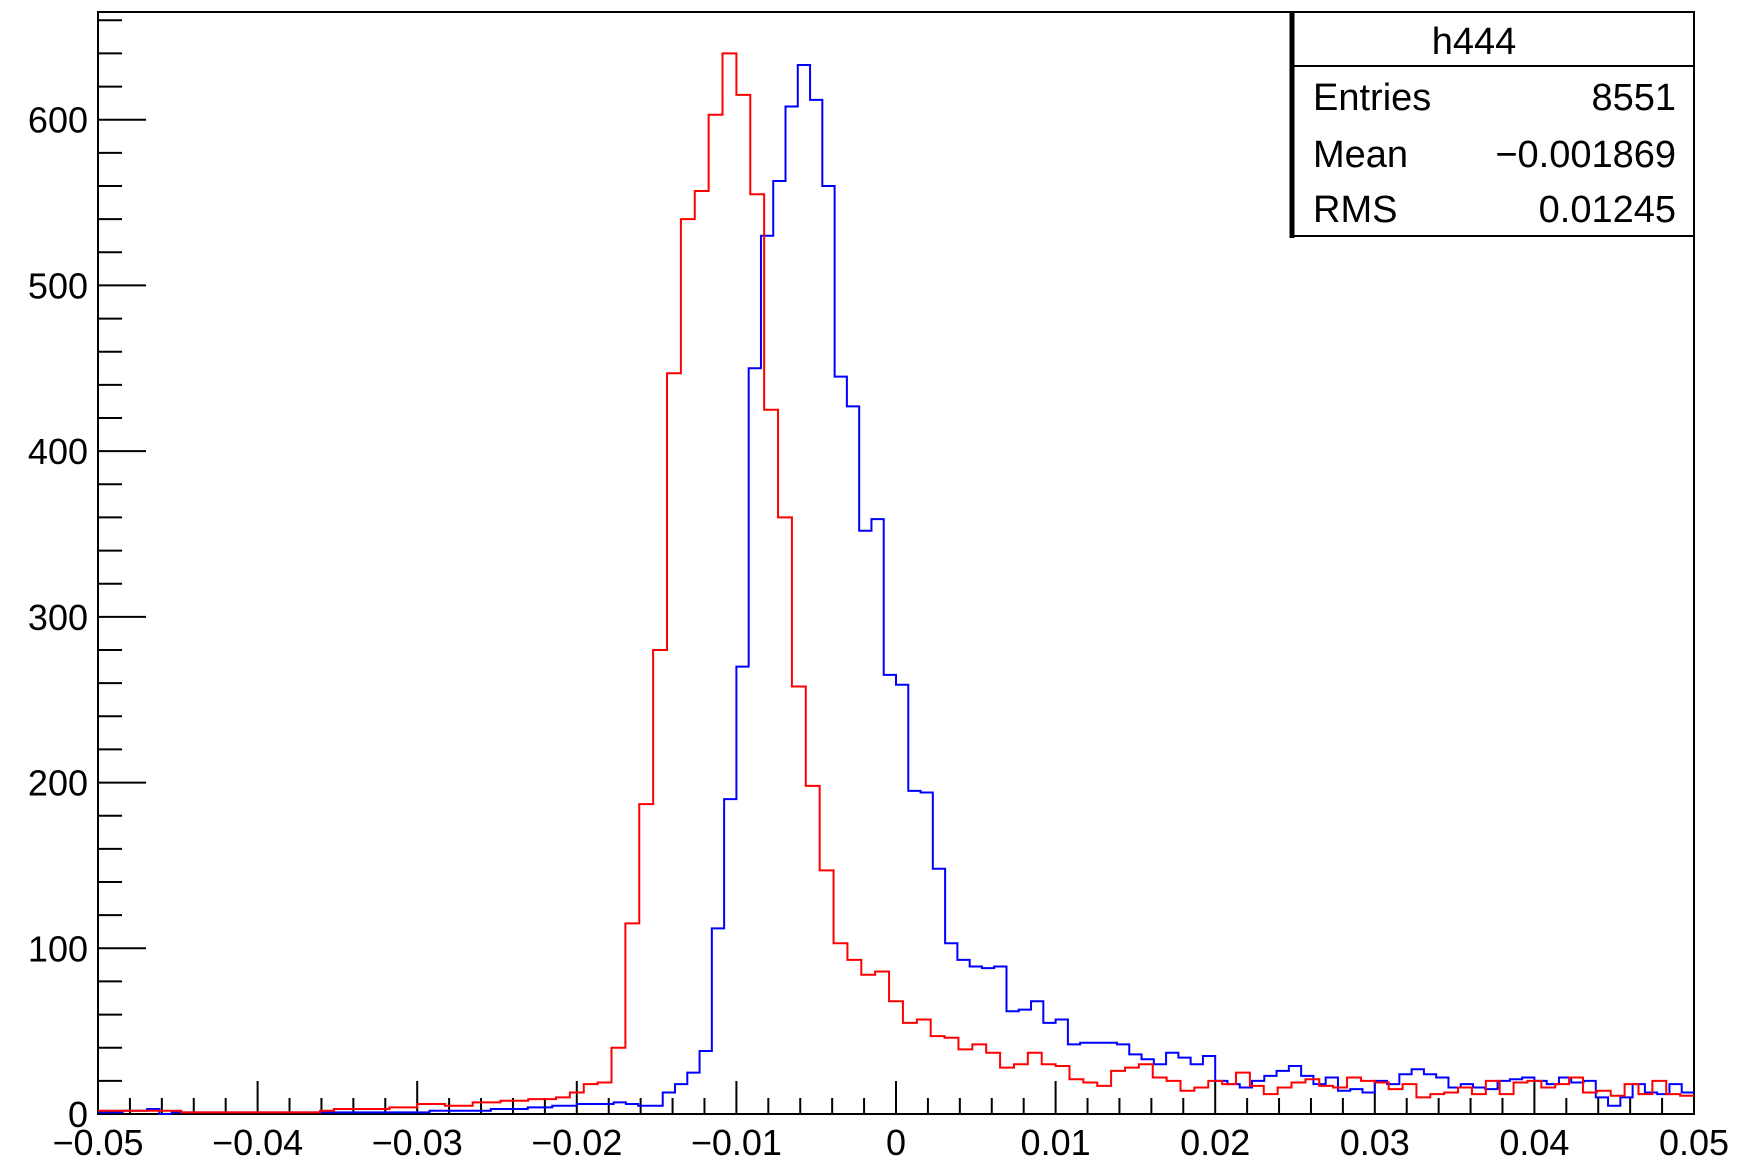 The width and height of the screenshot is (1738, 1165). Describe the element at coordinates (896, 1142) in the screenshot. I see `x-tick-label: 0` at that location.